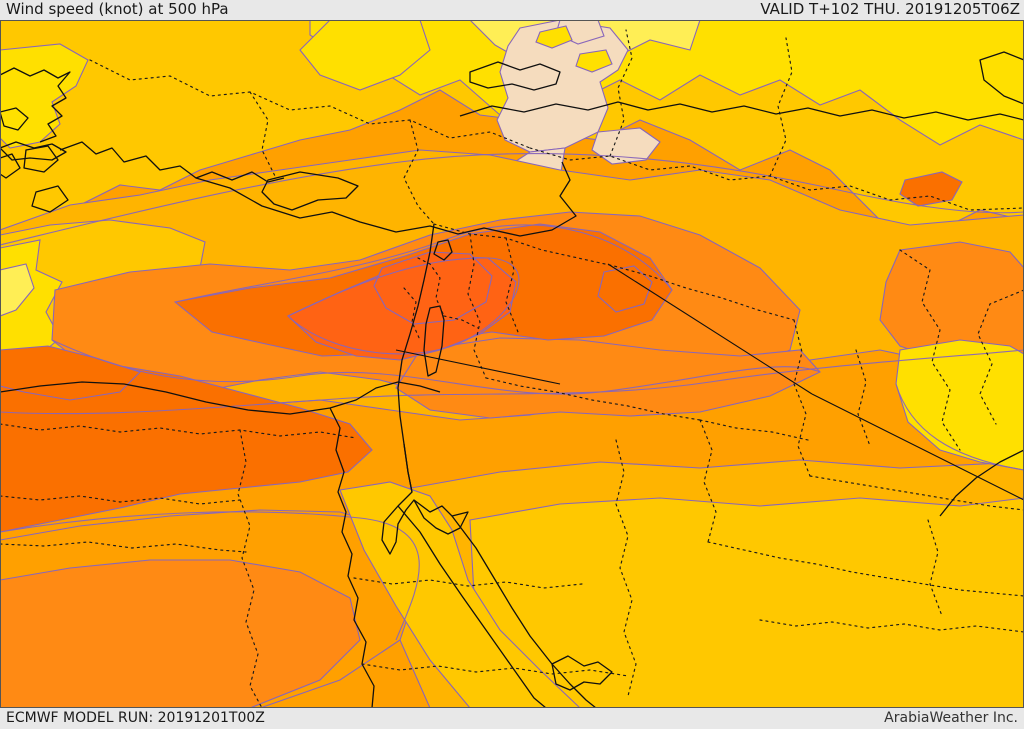  What do you see at coordinates (186, 449) in the screenshot?
I see `band-dark-orange-egypt` at bounding box center [186, 449].